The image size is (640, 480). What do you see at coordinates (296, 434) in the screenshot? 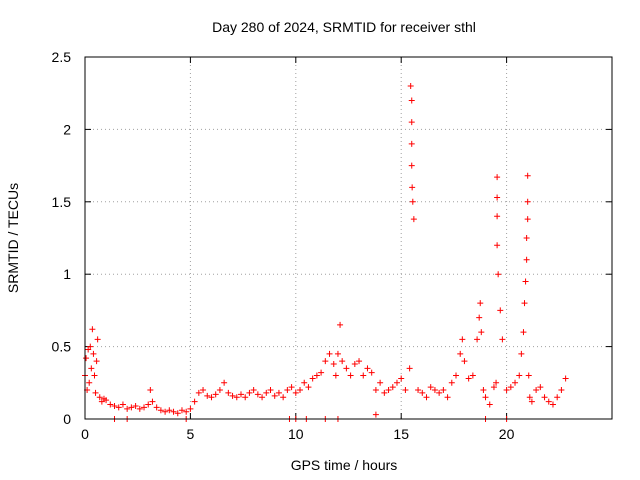
I see `x-tick-label: 10` at bounding box center [296, 434].